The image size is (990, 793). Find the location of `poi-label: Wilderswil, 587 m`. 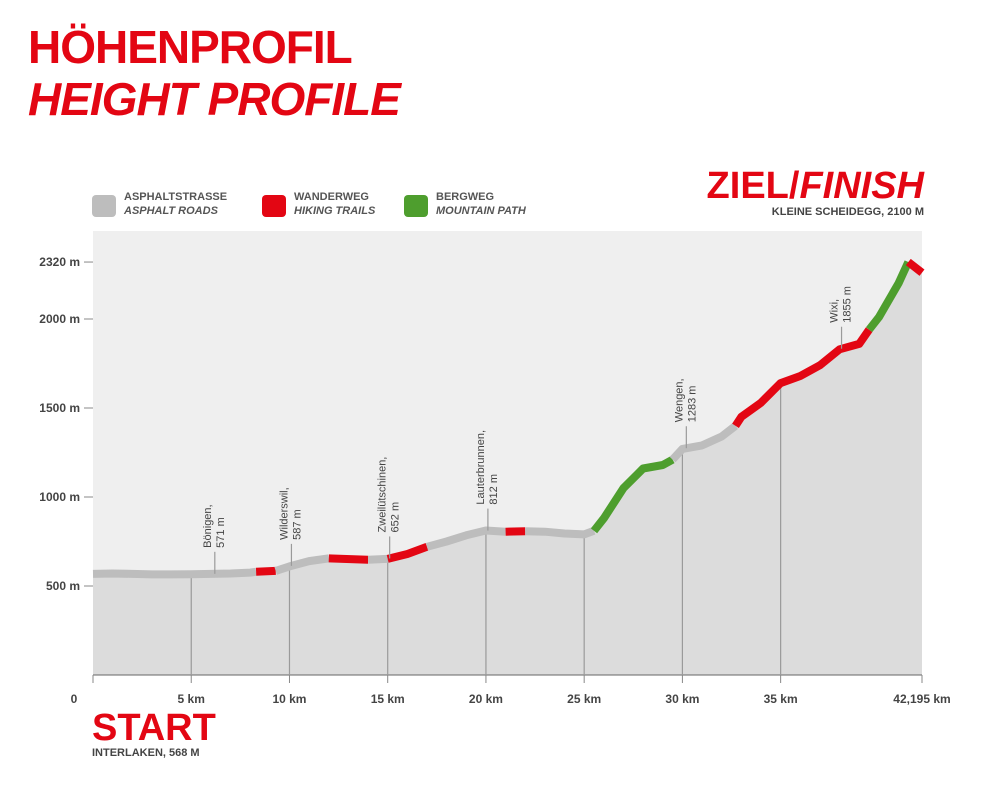

poi-label: Wilderswil, 587 m is located at coordinates (290, 513).